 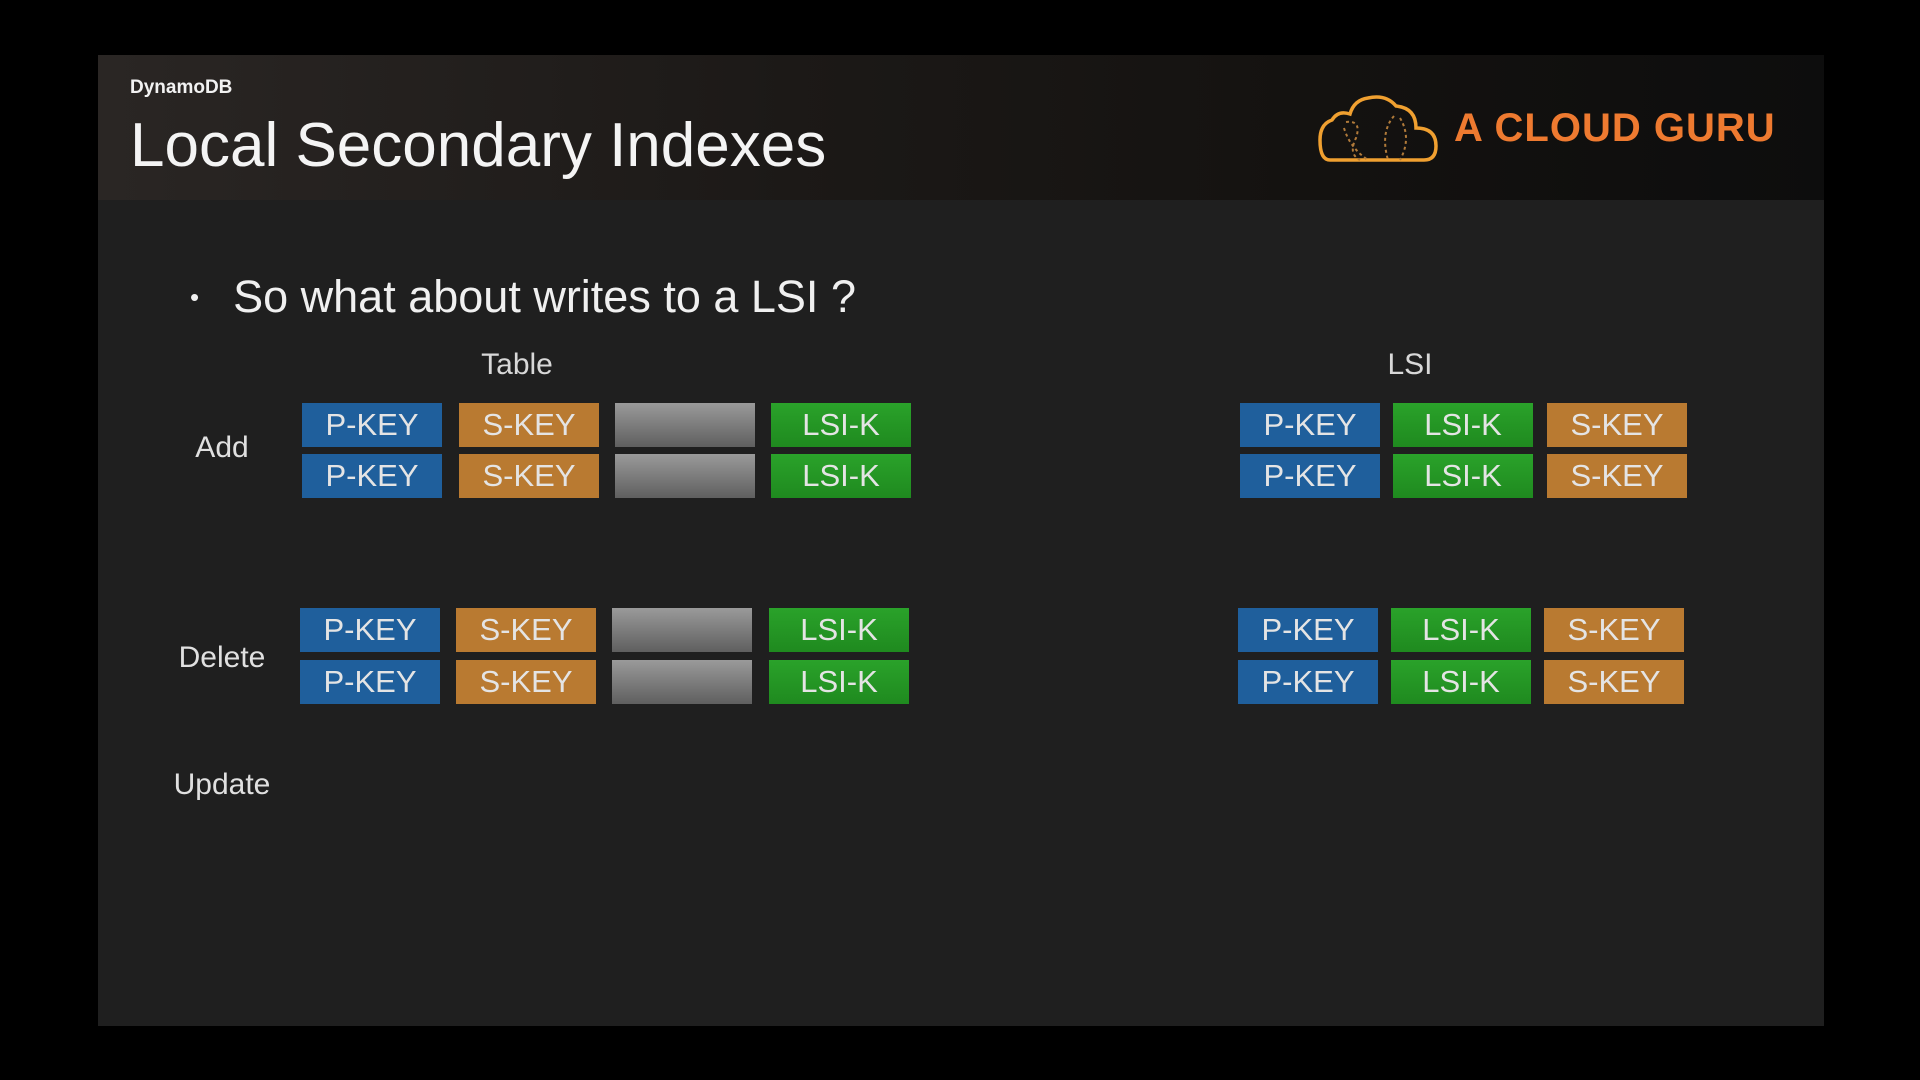 What do you see at coordinates (1615, 127) in the screenshot?
I see `logo-text: A CLOUD GURU` at bounding box center [1615, 127].